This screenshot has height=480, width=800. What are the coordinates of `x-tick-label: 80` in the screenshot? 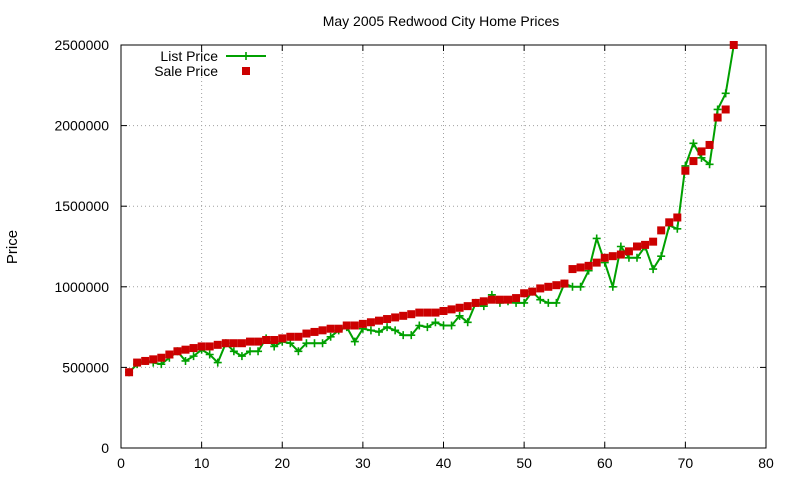 It's located at (766, 463).